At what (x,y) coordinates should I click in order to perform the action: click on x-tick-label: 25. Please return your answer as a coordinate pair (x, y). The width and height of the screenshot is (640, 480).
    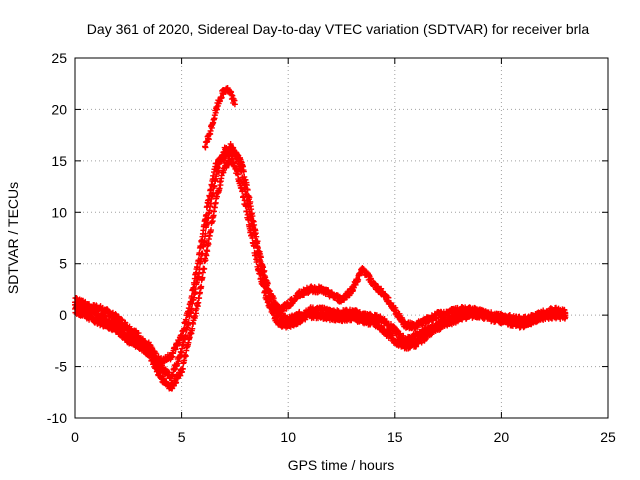
    Looking at the image, I should click on (608, 437).